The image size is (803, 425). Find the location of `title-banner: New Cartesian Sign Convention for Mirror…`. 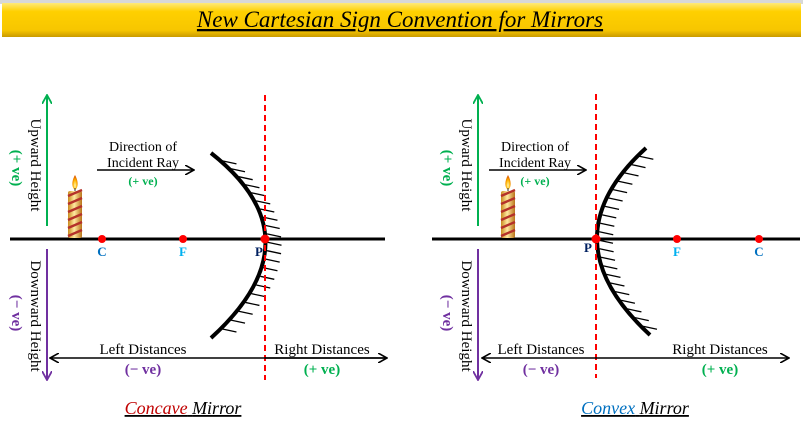

title-banner: New Cartesian Sign Convention for Mirror… is located at coordinates (401, 18).